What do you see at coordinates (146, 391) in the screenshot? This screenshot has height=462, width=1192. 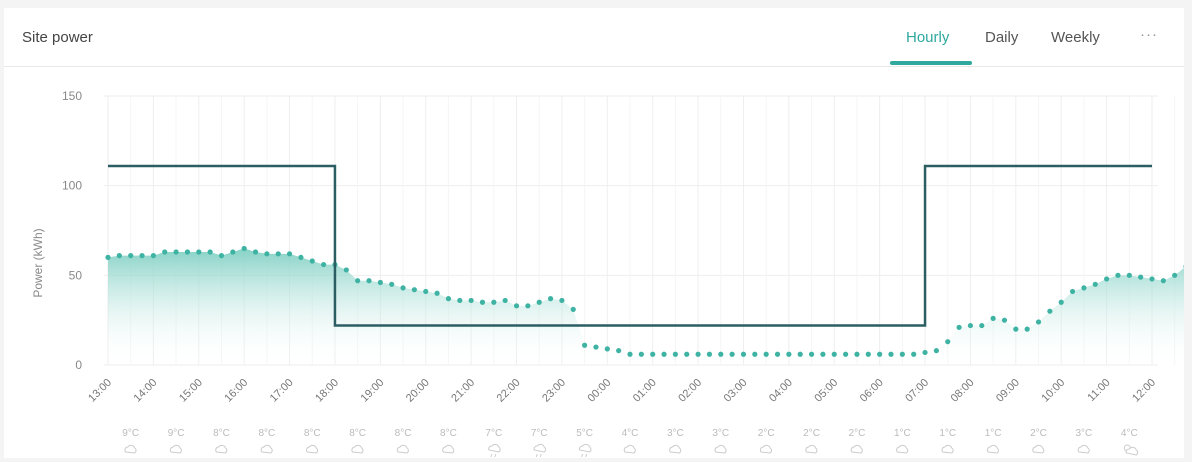 I see `x-tick-label: 14:00` at bounding box center [146, 391].